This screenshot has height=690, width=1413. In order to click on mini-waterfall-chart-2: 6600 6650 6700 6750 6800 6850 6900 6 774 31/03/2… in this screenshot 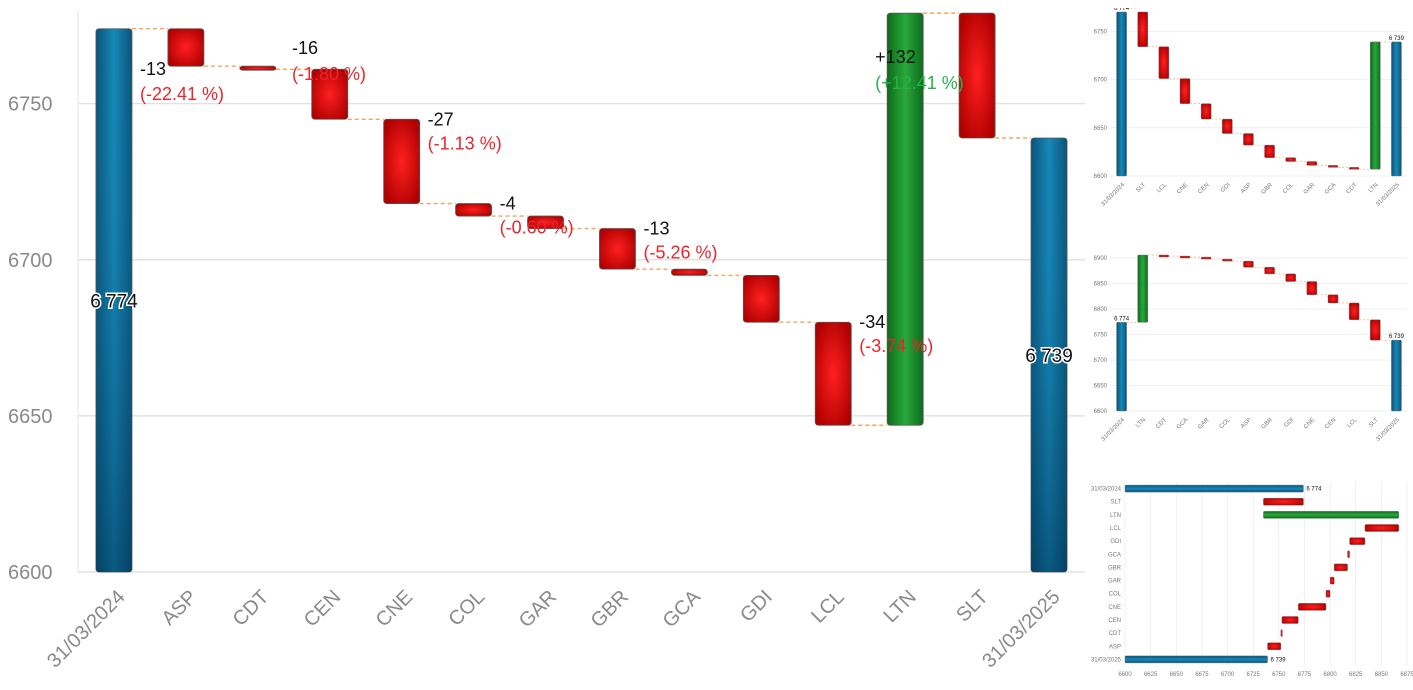, I will do `click(1249, 345)`.